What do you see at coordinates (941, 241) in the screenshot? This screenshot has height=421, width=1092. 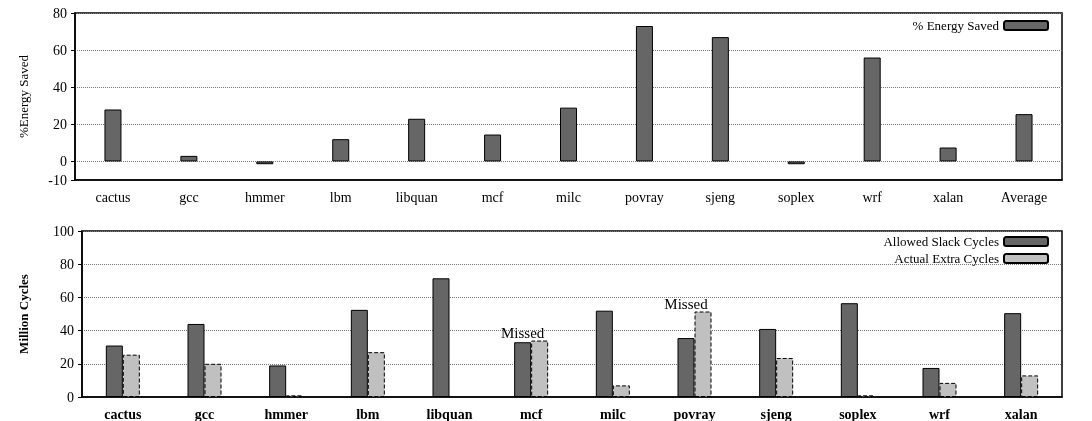 I see `legend-label: Allowed Slack Cycles` at bounding box center [941, 241].